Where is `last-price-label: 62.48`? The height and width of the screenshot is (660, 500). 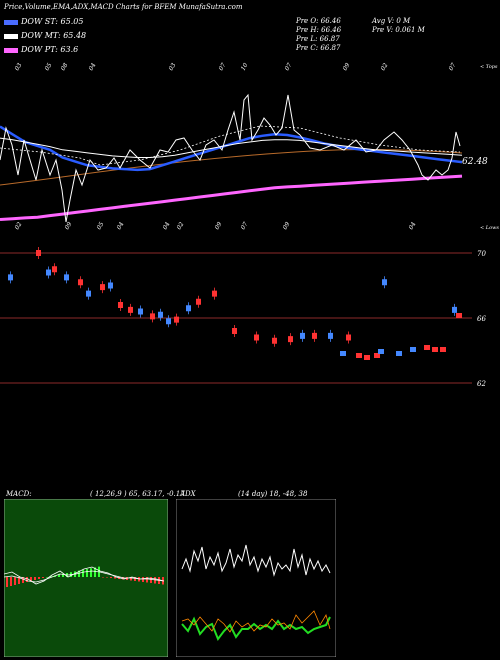
last-price-label: 62.48 is located at coordinates (475, 162).